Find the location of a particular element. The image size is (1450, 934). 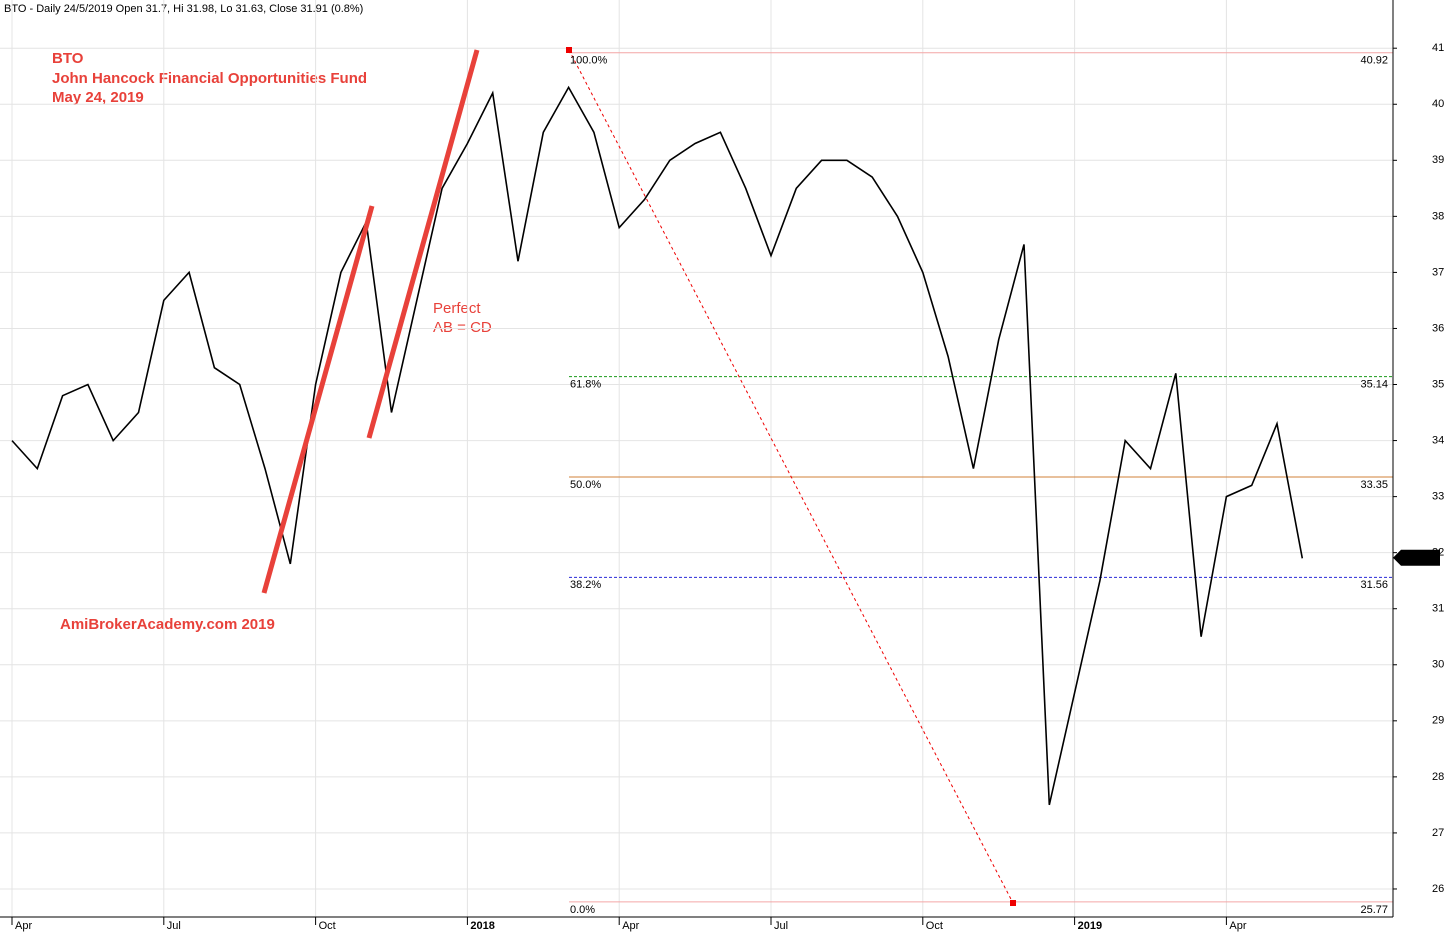

y-tick-label: 36 is located at coordinates (1438, 328).